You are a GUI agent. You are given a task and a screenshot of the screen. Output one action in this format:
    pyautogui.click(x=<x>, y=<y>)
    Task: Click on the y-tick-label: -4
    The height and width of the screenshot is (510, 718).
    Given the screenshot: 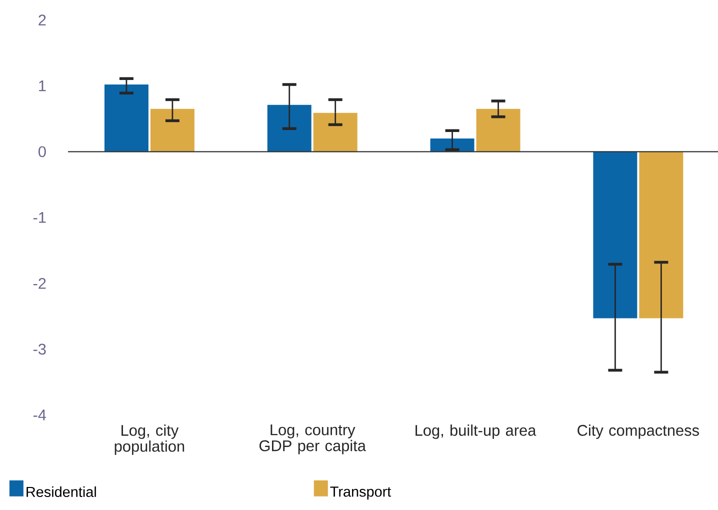 What is the action you would take?
    pyautogui.click(x=39, y=415)
    